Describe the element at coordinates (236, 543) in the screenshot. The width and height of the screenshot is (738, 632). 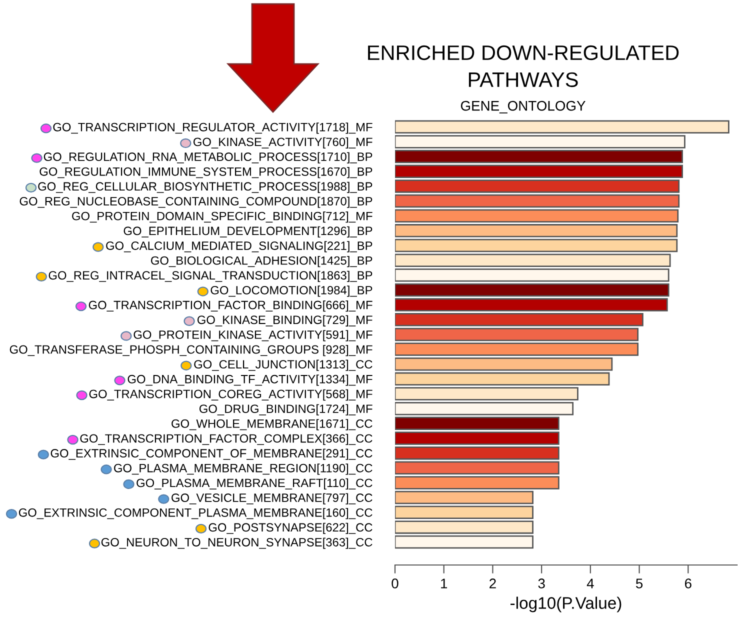
I see `y-tick-label: GO_NEURON_TO_NEURON_SYNAPSE[363]_CC` at that location.